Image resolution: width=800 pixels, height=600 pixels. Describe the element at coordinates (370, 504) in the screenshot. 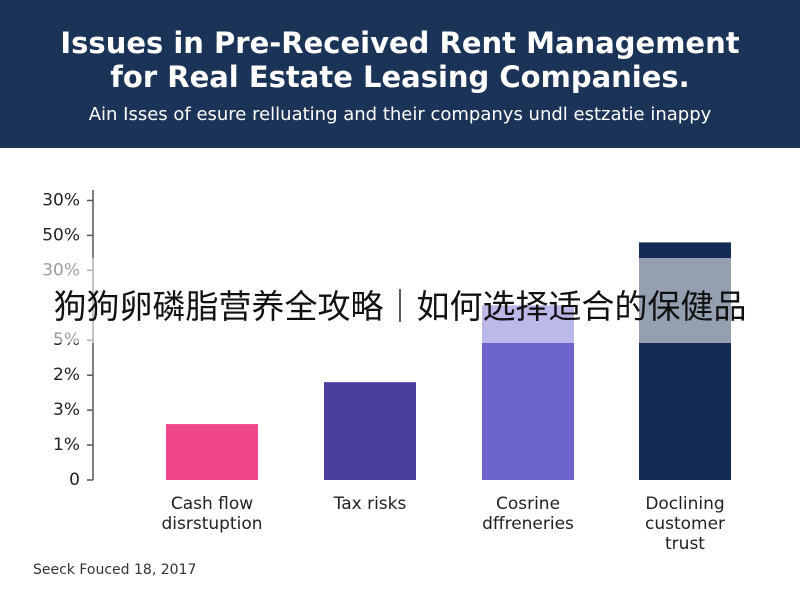

I see `x-tick-label: Tax risks` at that location.